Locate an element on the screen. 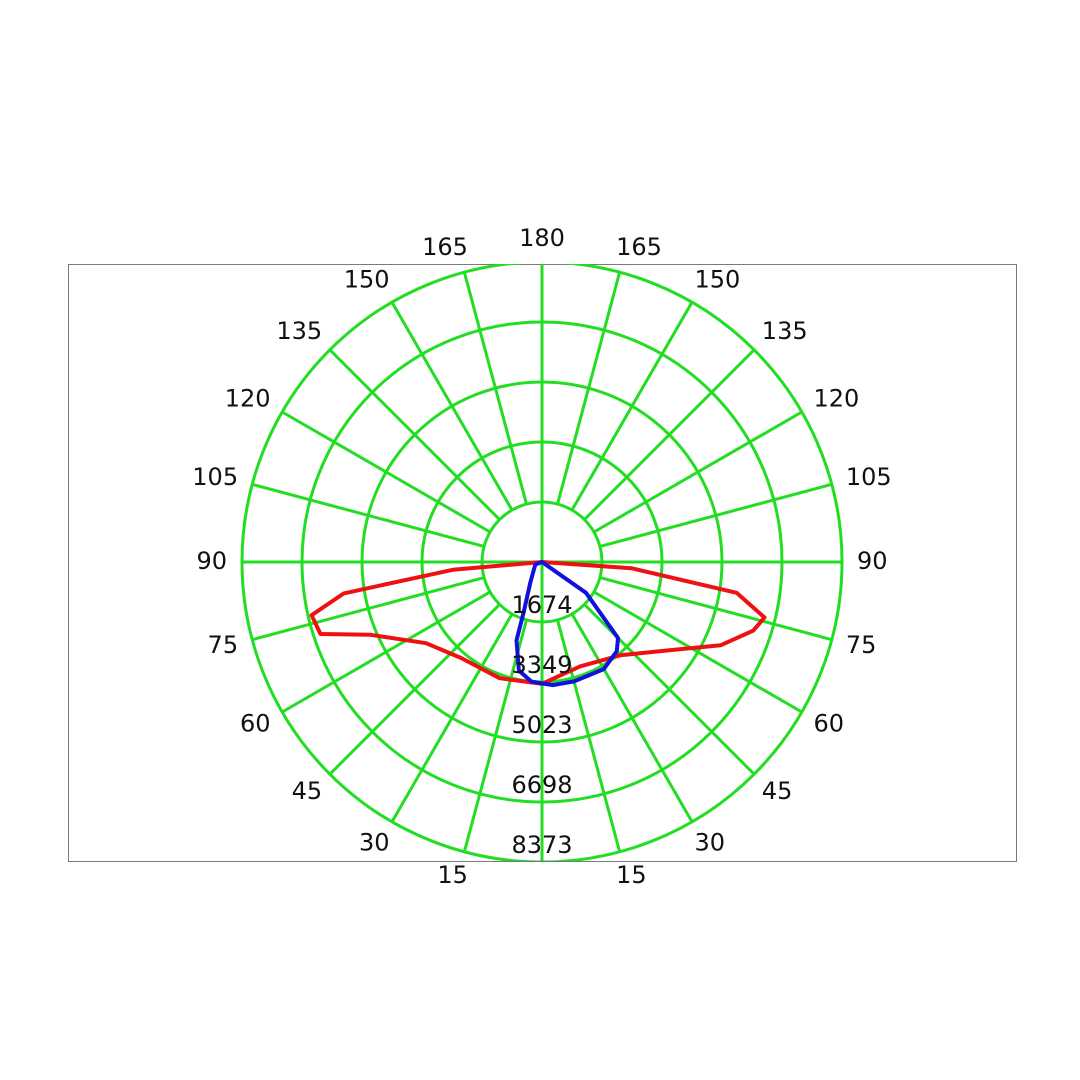  angle-label-left-105: 105 is located at coordinates (215, 477).